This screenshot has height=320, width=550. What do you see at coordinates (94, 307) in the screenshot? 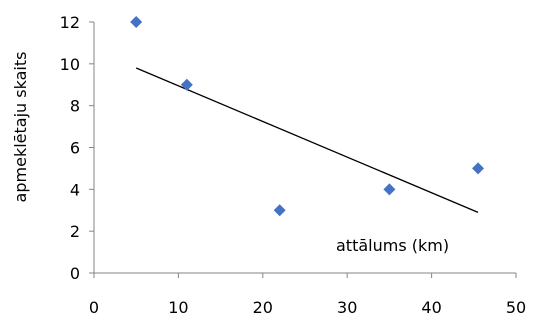
I see `x-tick-label: 0` at bounding box center [94, 307].